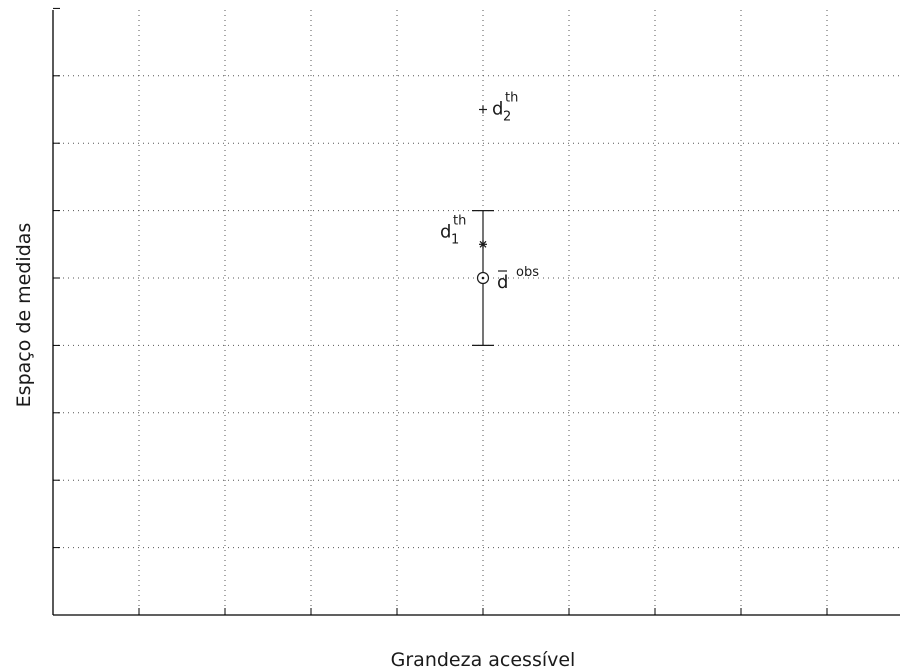 Image resolution: width=902 pixels, height=670 pixels. What do you see at coordinates (502, 282) in the screenshot?
I see `label-d-obs: d` at bounding box center [502, 282].